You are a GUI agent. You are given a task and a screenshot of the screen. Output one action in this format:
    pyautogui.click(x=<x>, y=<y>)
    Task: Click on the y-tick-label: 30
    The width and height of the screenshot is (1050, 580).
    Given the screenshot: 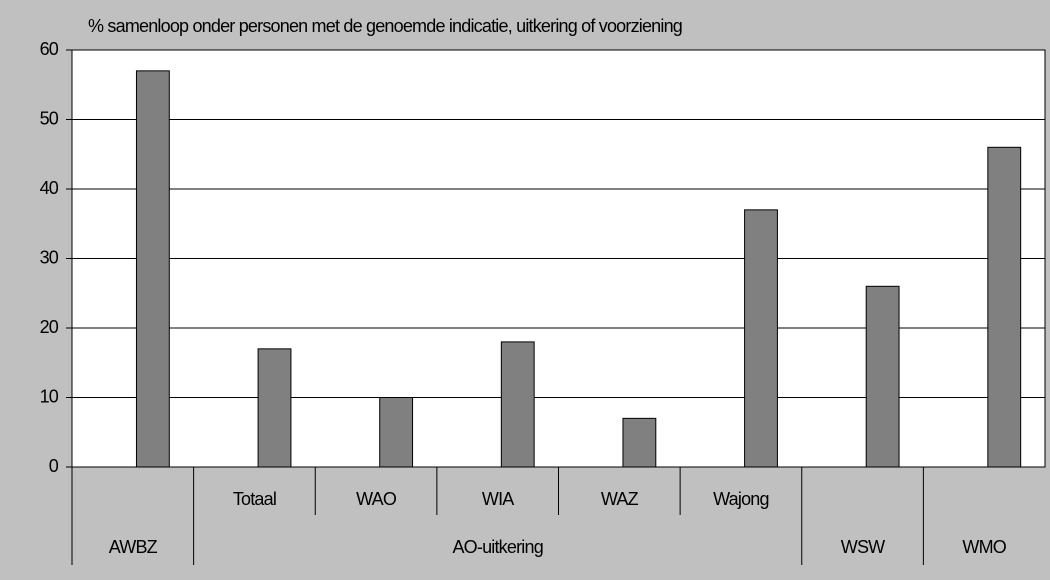 What is the action you would take?
    pyautogui.click(x=49, y=257)
    